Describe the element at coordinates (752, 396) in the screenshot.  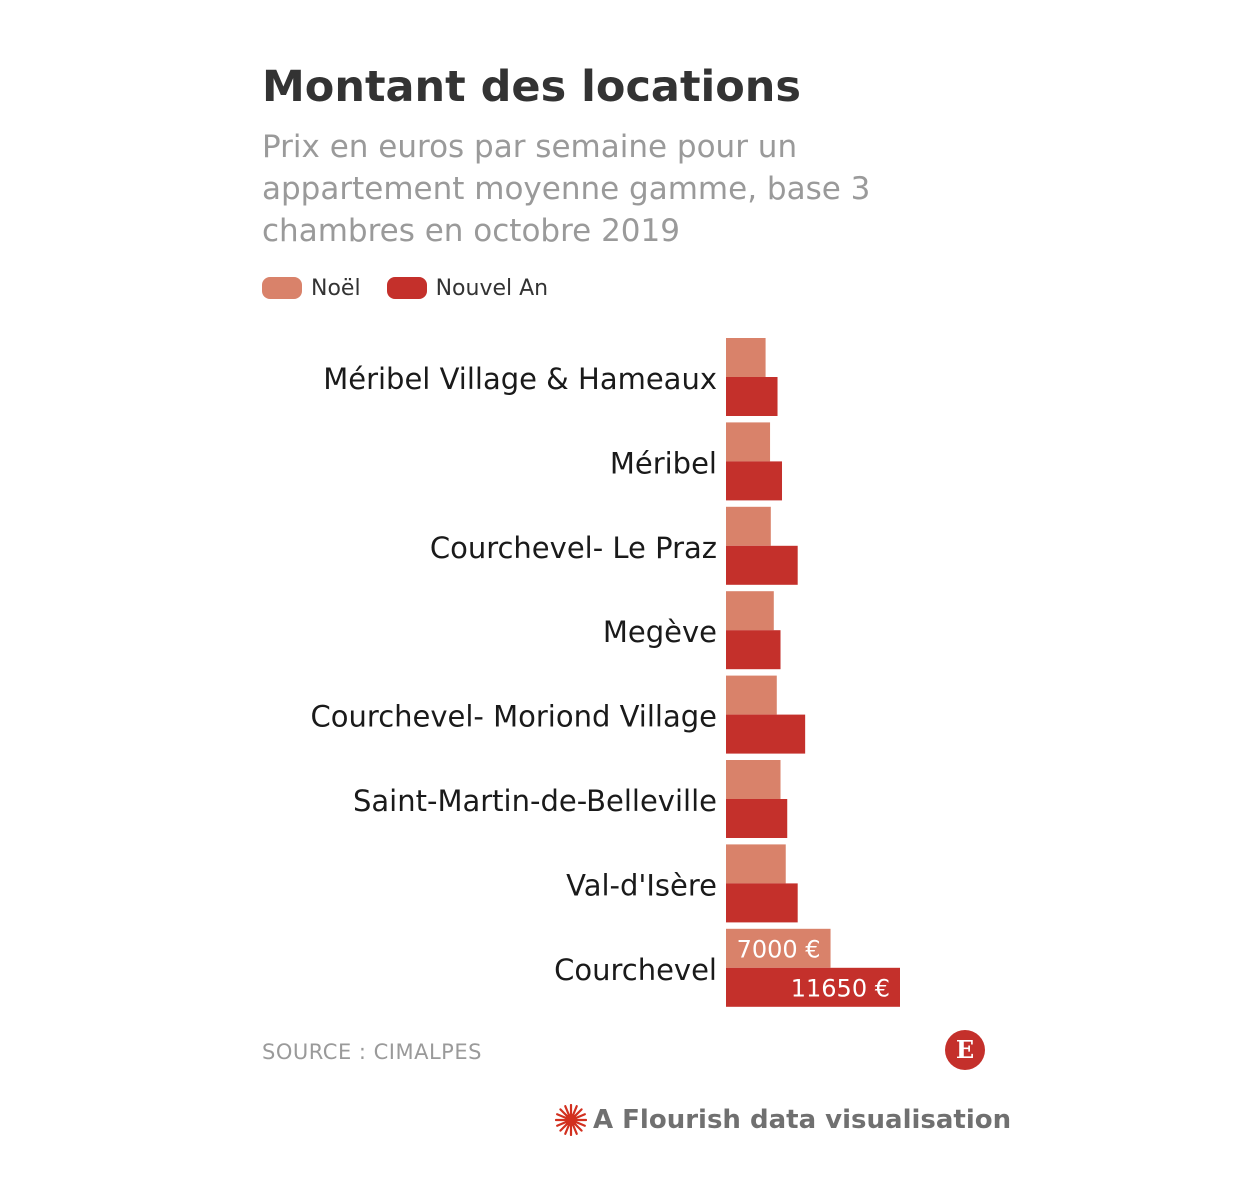
I see `bar-nouvel-an-meribel-village-hameaux` at that location.